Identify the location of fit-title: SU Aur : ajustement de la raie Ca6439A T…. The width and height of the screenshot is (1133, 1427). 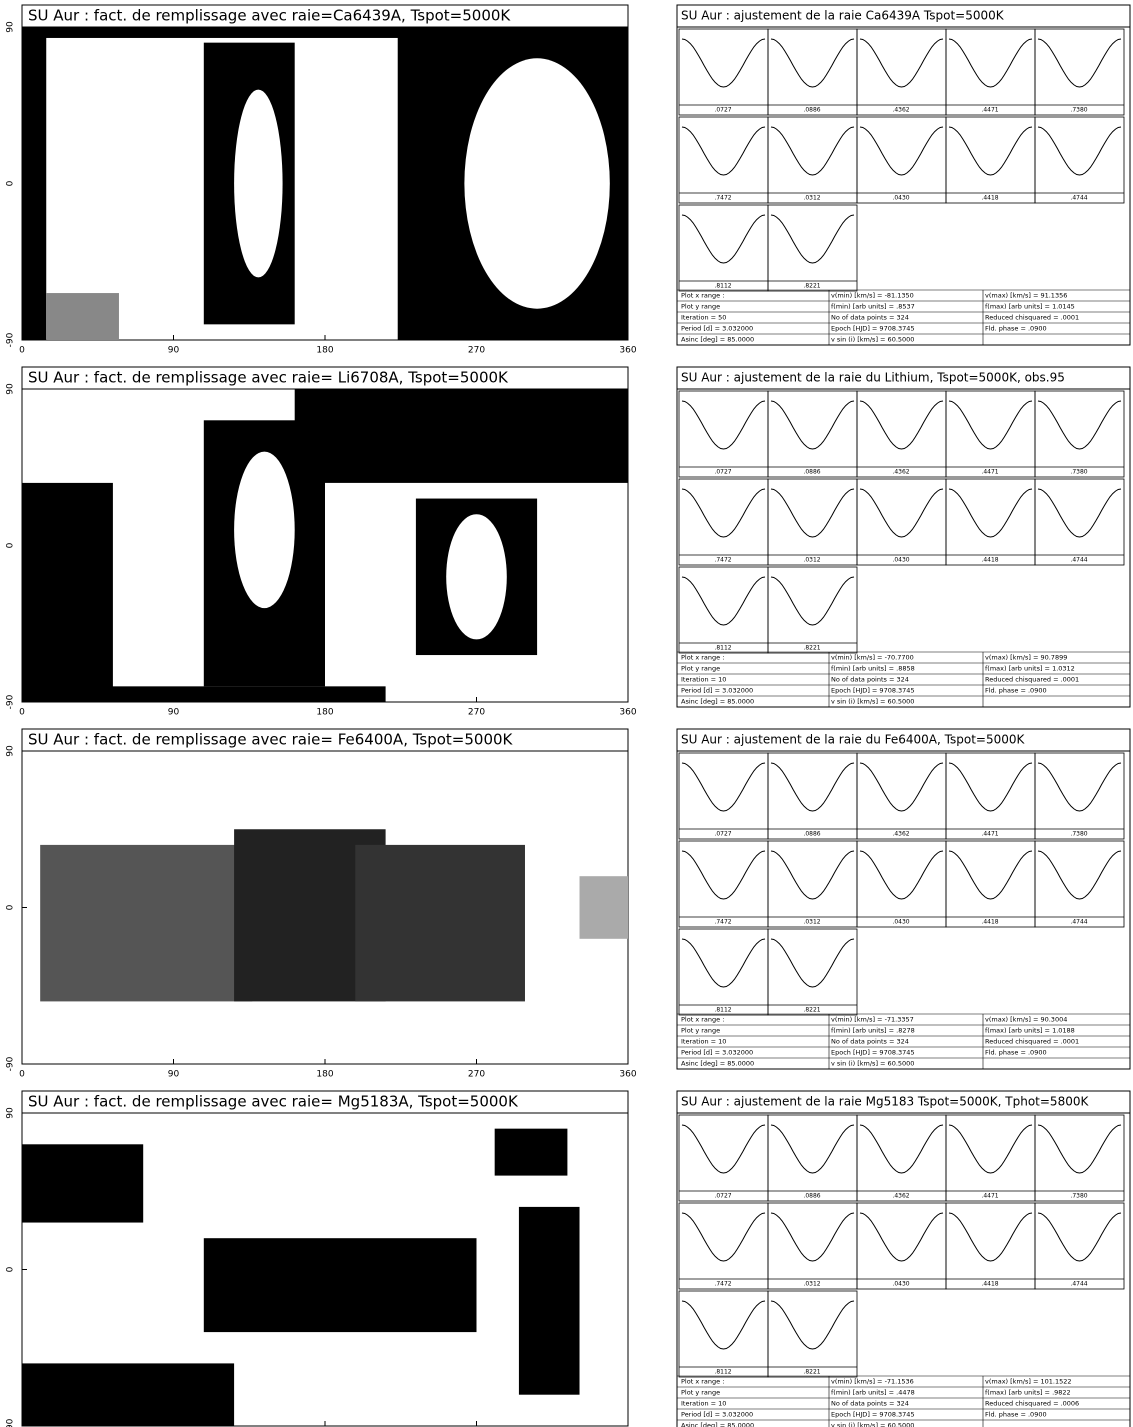
(843, 16).